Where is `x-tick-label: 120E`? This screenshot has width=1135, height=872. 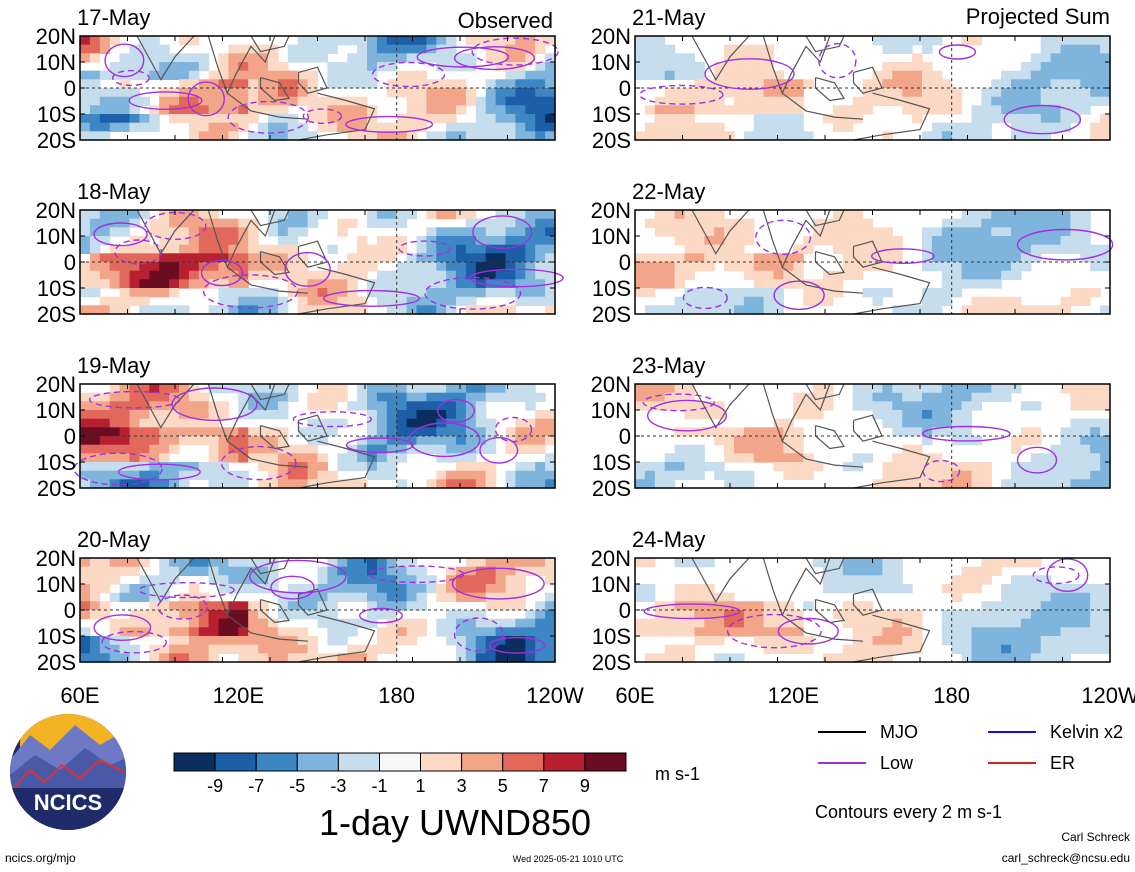 x-tick-label: 120E is located at coordinates (793, 695).